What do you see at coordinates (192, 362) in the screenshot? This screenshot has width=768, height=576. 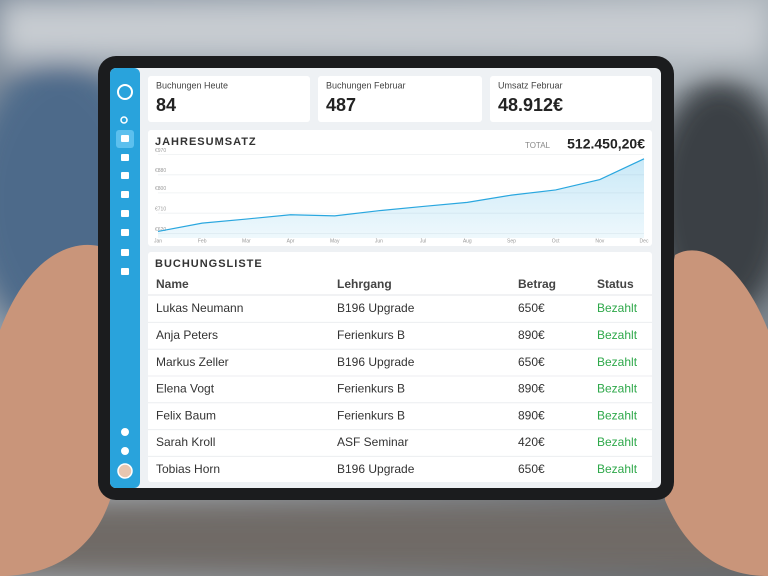 I see `table-cell: Markus Zeller` at bounding box center [192, 362].